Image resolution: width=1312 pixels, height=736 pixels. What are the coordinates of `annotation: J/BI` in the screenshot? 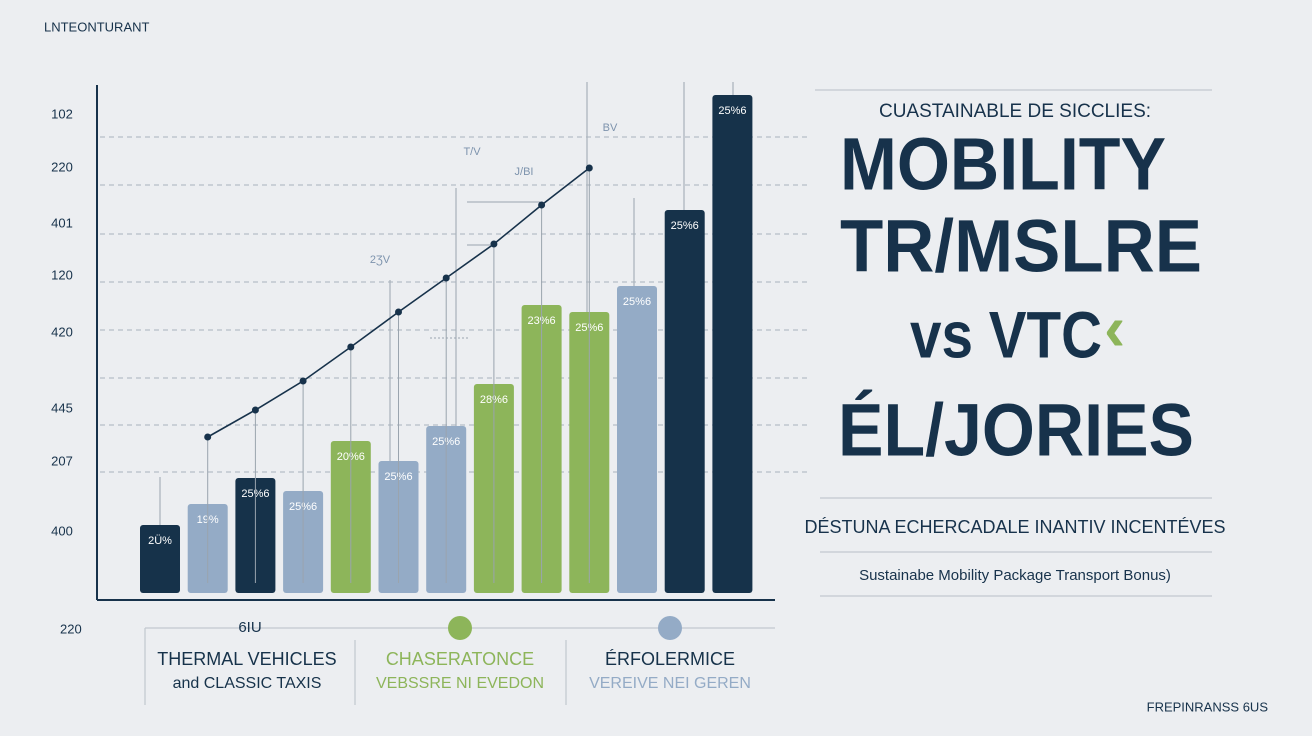 It's located at (524, 172).